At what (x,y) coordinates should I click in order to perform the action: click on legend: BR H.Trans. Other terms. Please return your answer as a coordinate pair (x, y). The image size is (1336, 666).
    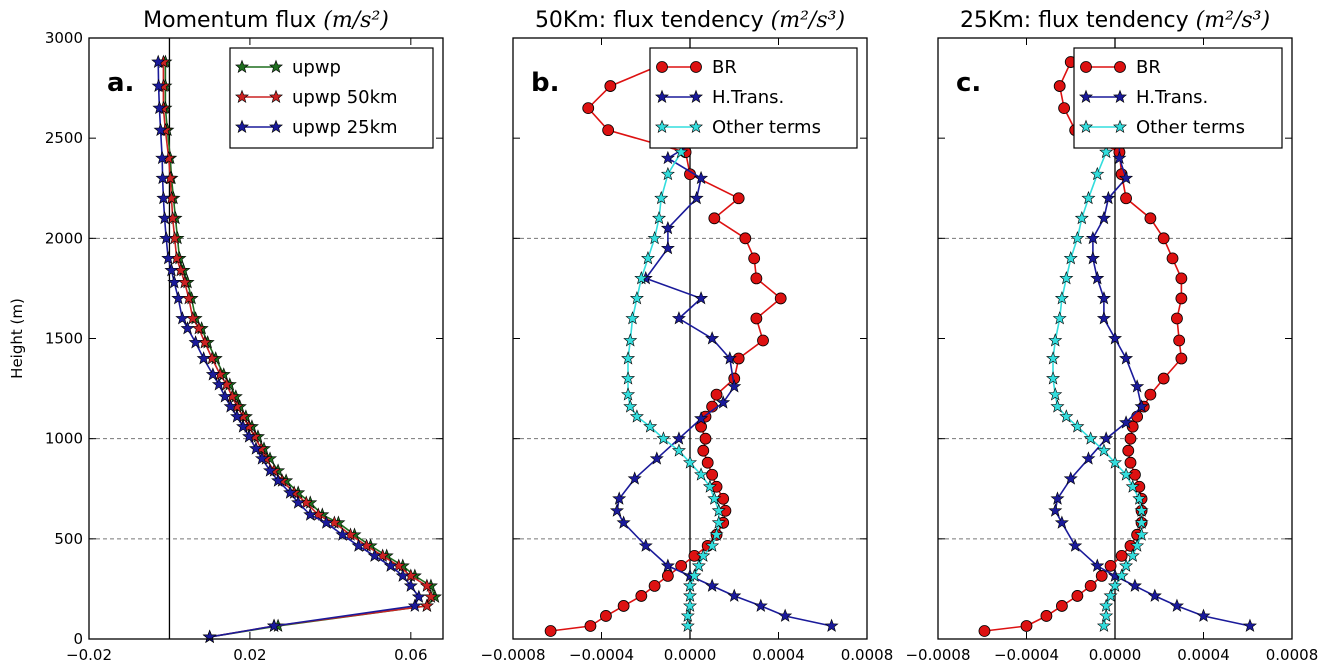
    Looking at the image, I should click on (753, 98).